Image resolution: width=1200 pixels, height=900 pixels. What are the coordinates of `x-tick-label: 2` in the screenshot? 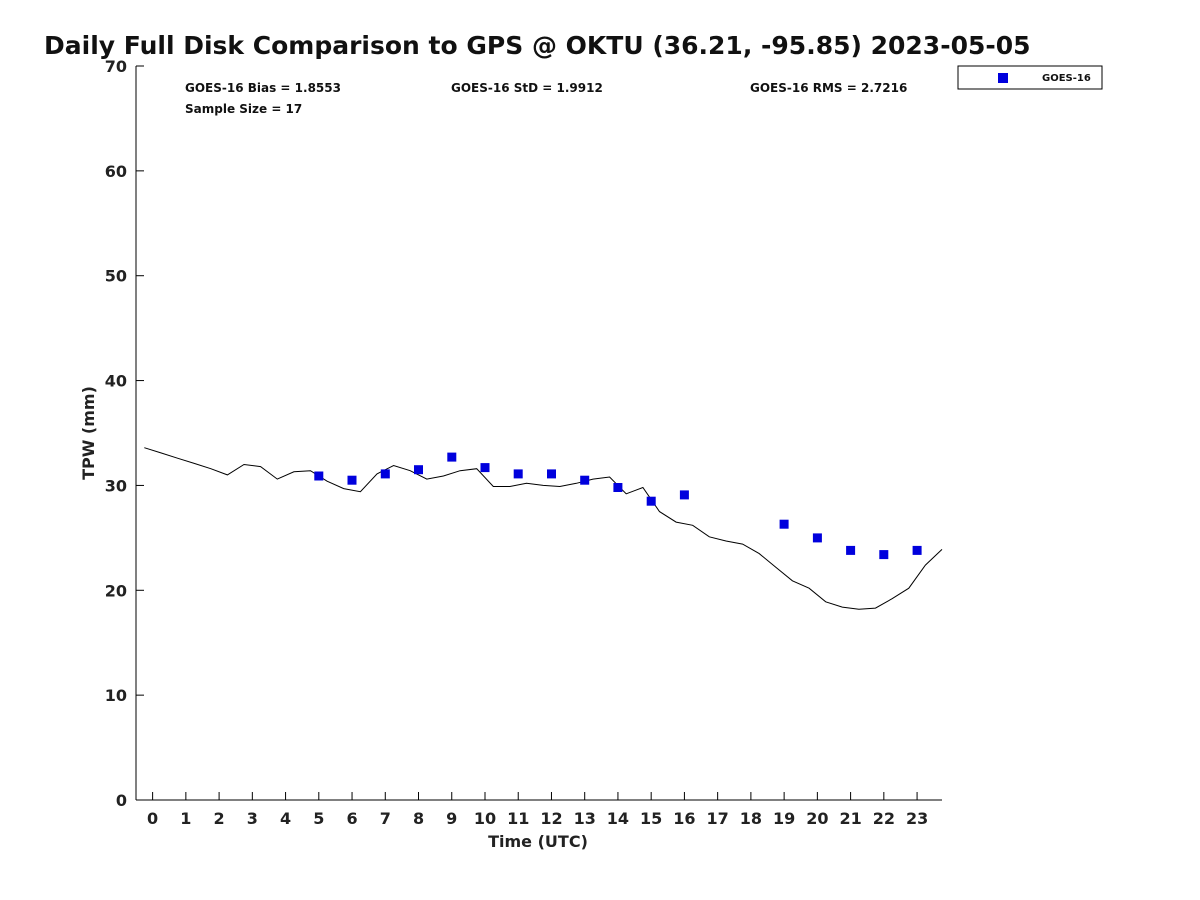 It's located at (219, 818).